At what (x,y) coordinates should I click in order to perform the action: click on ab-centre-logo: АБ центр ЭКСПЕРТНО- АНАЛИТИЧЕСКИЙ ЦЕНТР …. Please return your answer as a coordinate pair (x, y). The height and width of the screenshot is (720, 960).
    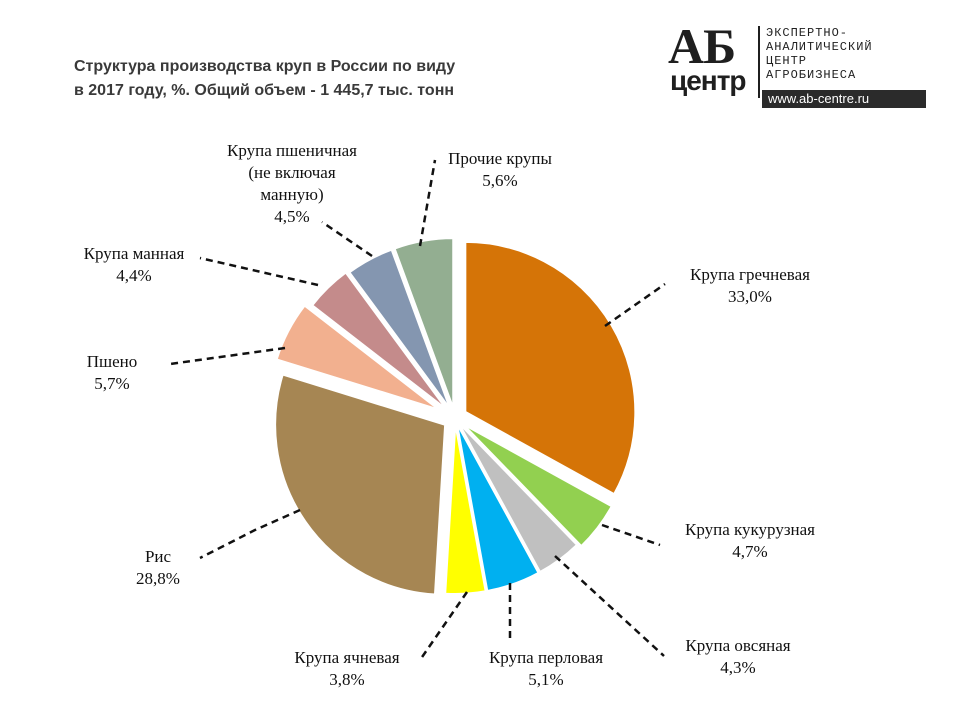
    Looking at the image, I should click on (797, 64).